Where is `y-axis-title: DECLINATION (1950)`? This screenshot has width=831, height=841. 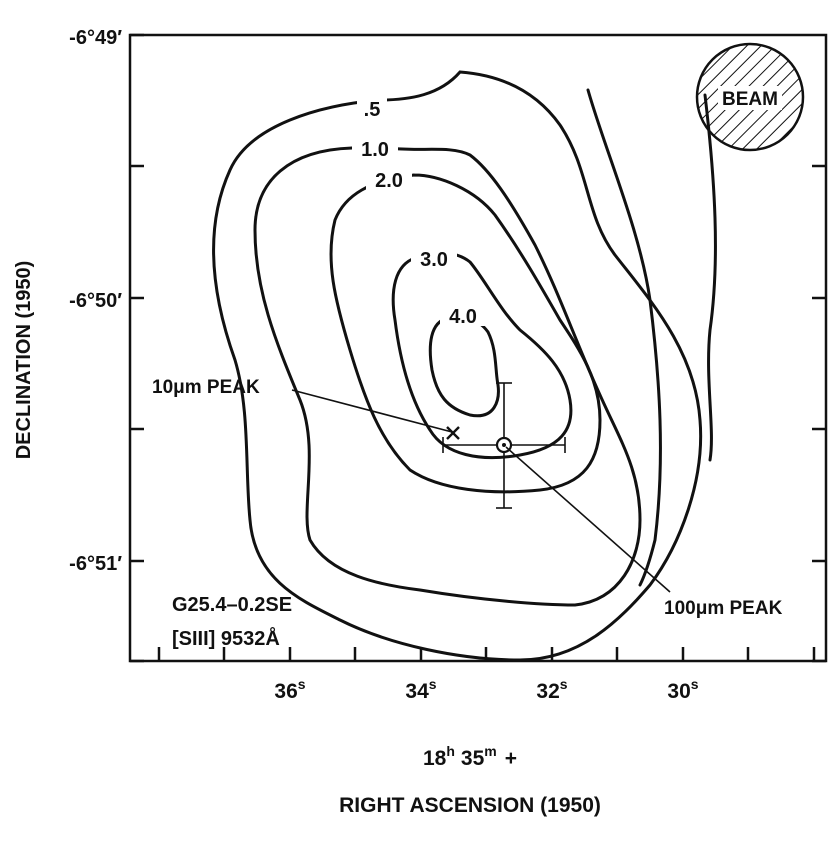 y-axis-title: DECLINATION (1950) is located at coordinates (24, 360).